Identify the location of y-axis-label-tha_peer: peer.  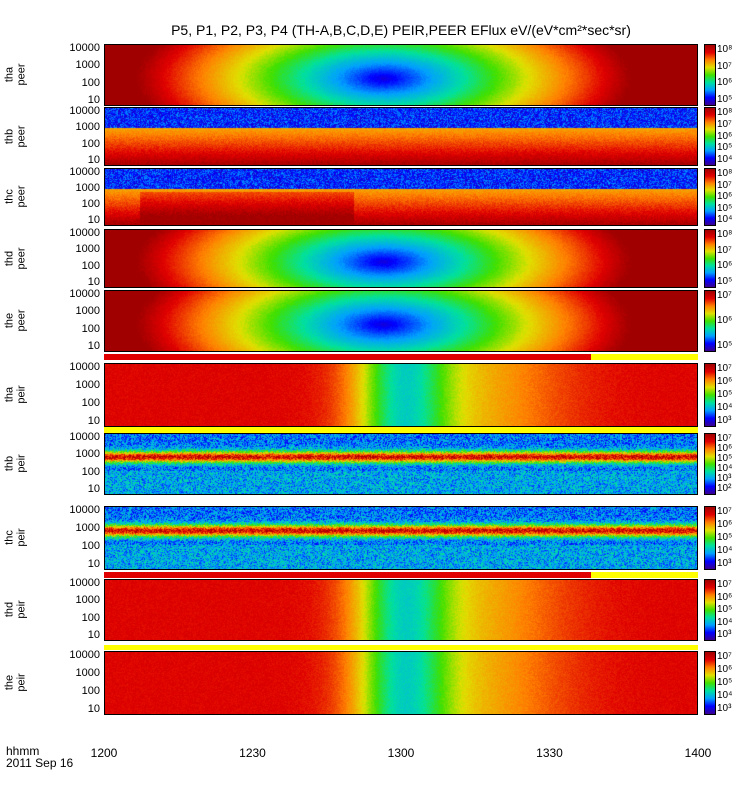
(21, 74).